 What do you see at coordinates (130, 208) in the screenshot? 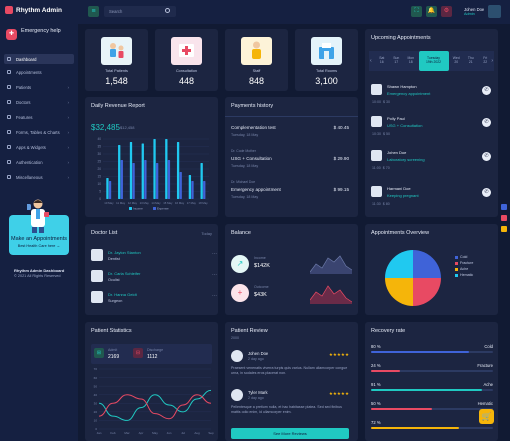
I see `legend-swatch` at bounding box center [130, 208].